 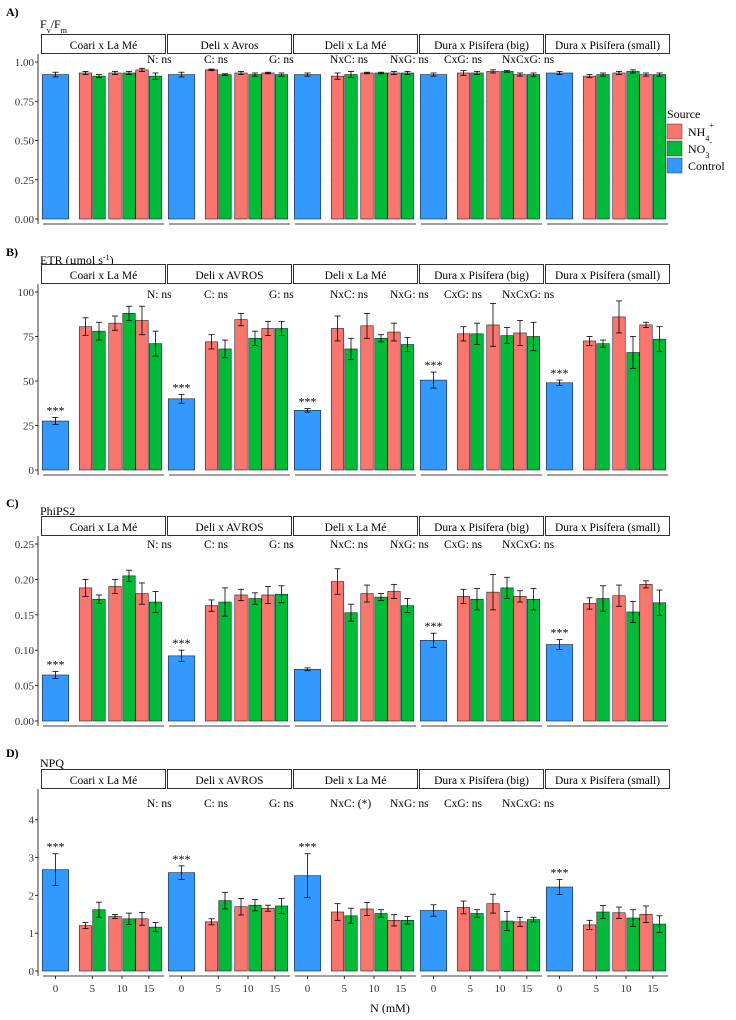 I want to click on y-axis-title-sub: v, so click(x=49, y=30).